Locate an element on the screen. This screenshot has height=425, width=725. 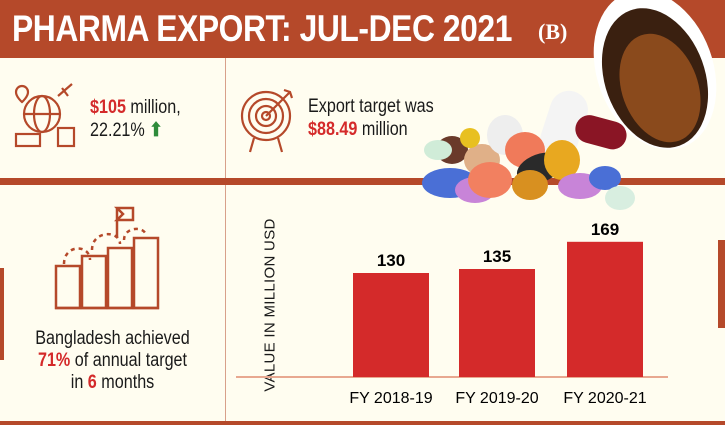
globe-plane-icon is located at coordinates (45, 115).